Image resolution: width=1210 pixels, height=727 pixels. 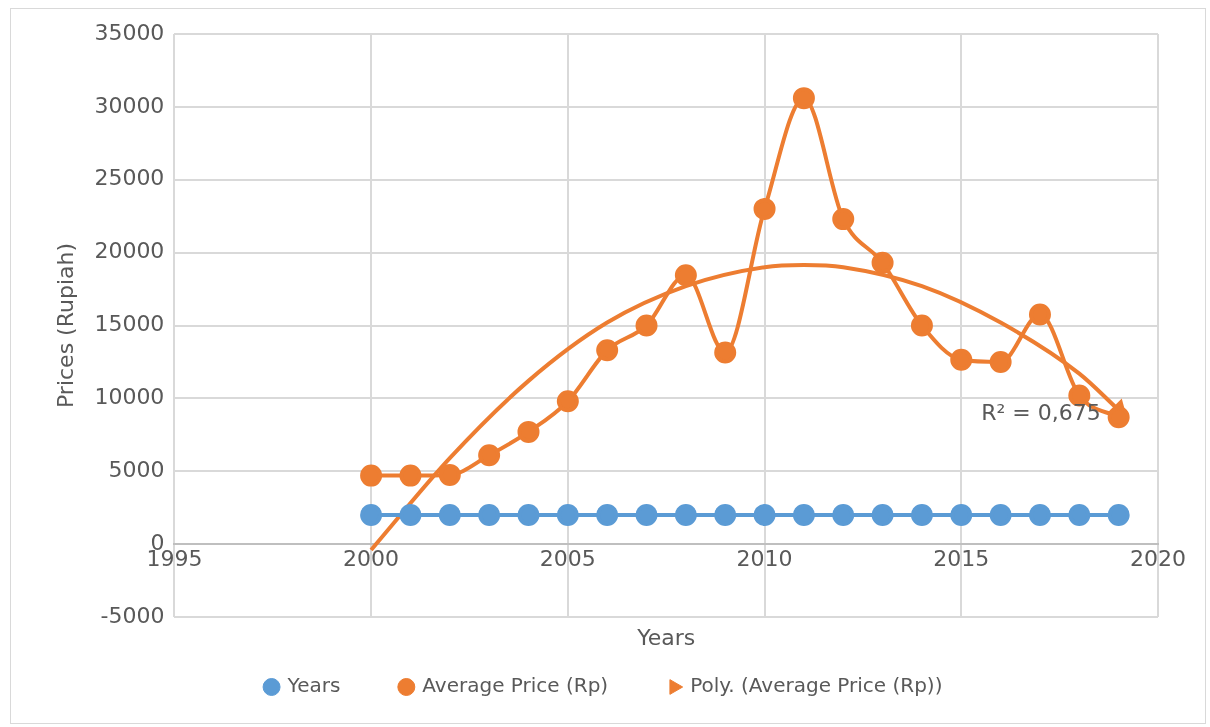 What do you see at coordinates (129, 324) in the screenshot?
I see `y-tick-label: 15000` at bounding box center [129, 324].